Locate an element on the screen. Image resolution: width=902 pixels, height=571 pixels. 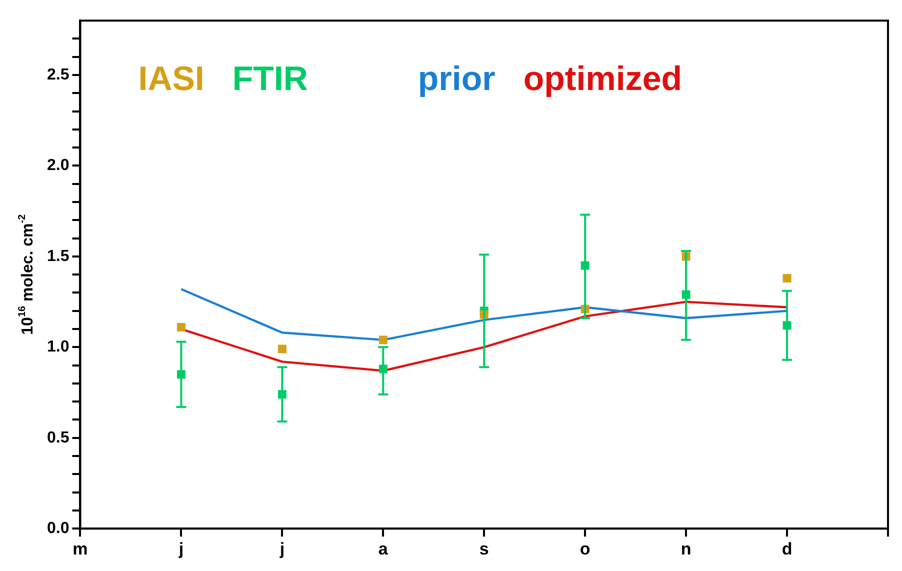
x-tick-label: s is located at coordinates (484, 548).